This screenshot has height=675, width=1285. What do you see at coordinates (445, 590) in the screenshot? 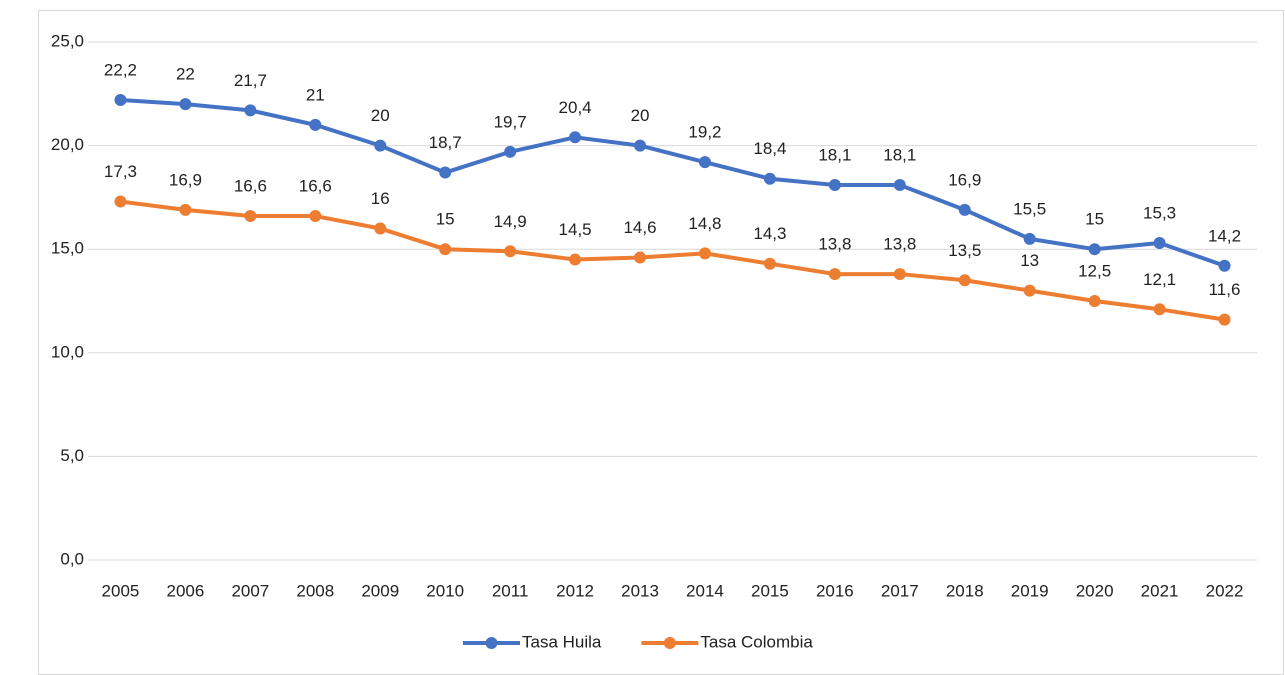
I see `x-tick-label: 2010` at bounding box center [445, 590].